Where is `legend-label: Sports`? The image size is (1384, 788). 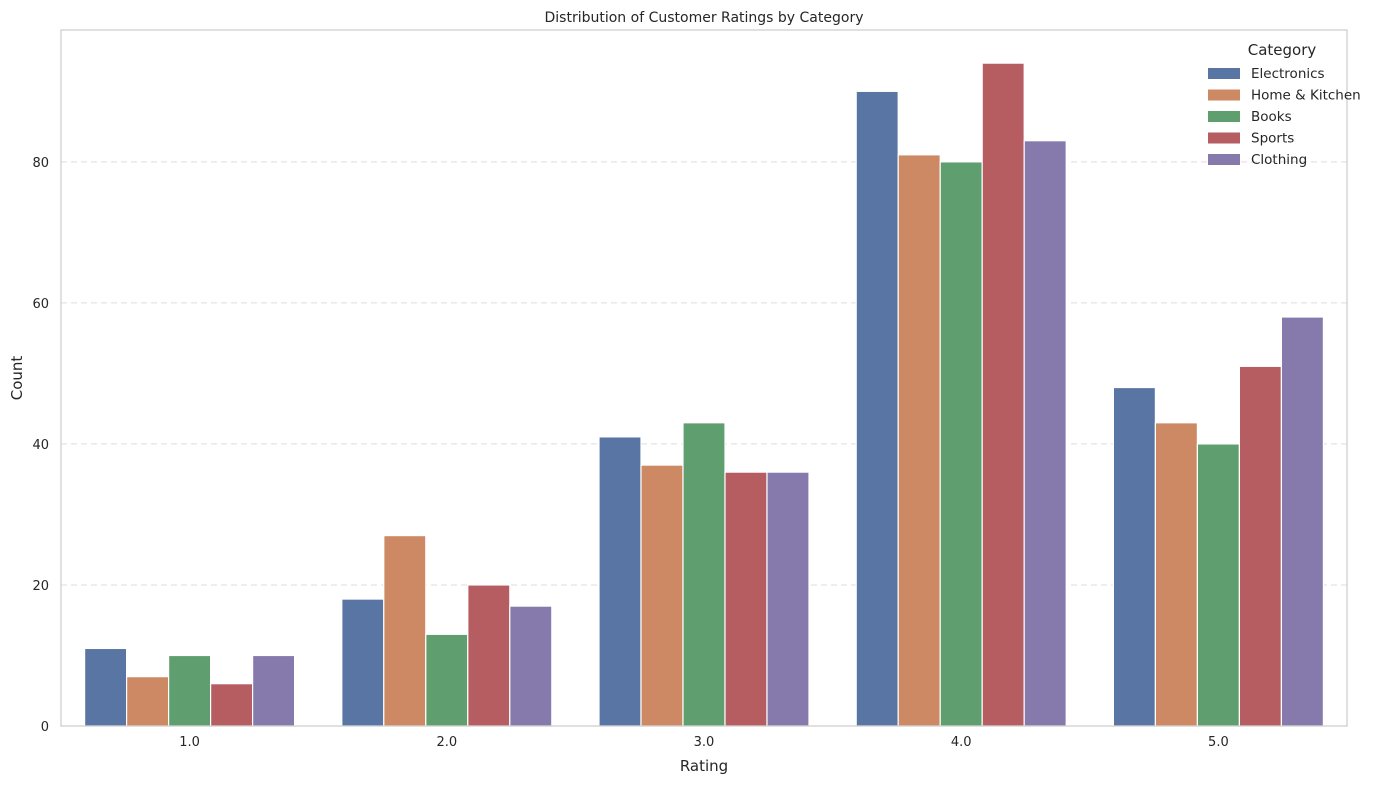 legend-label: Sports is located at coordinates (1272, 139).